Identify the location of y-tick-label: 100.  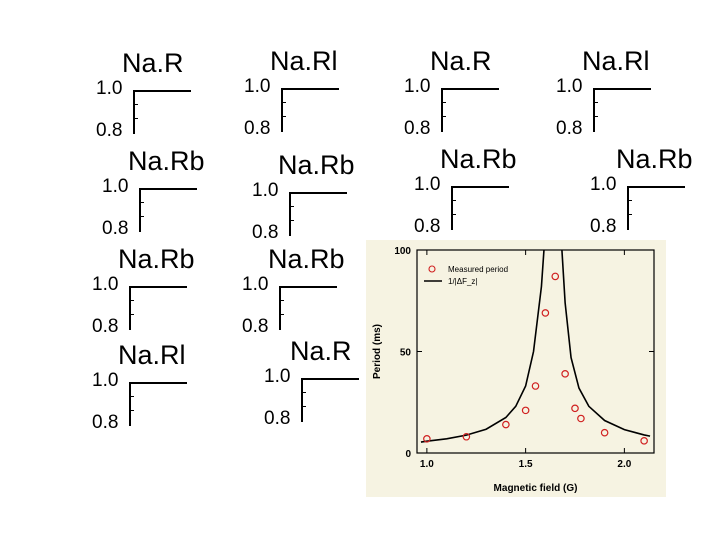
(402, 251).